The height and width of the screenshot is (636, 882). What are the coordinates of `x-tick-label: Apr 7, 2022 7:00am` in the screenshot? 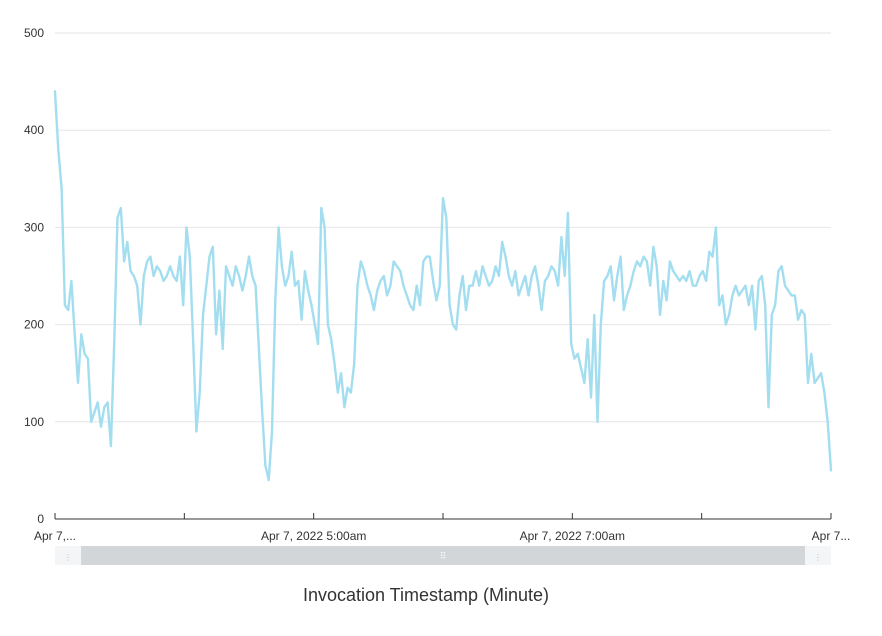 It's located at (572, 536).